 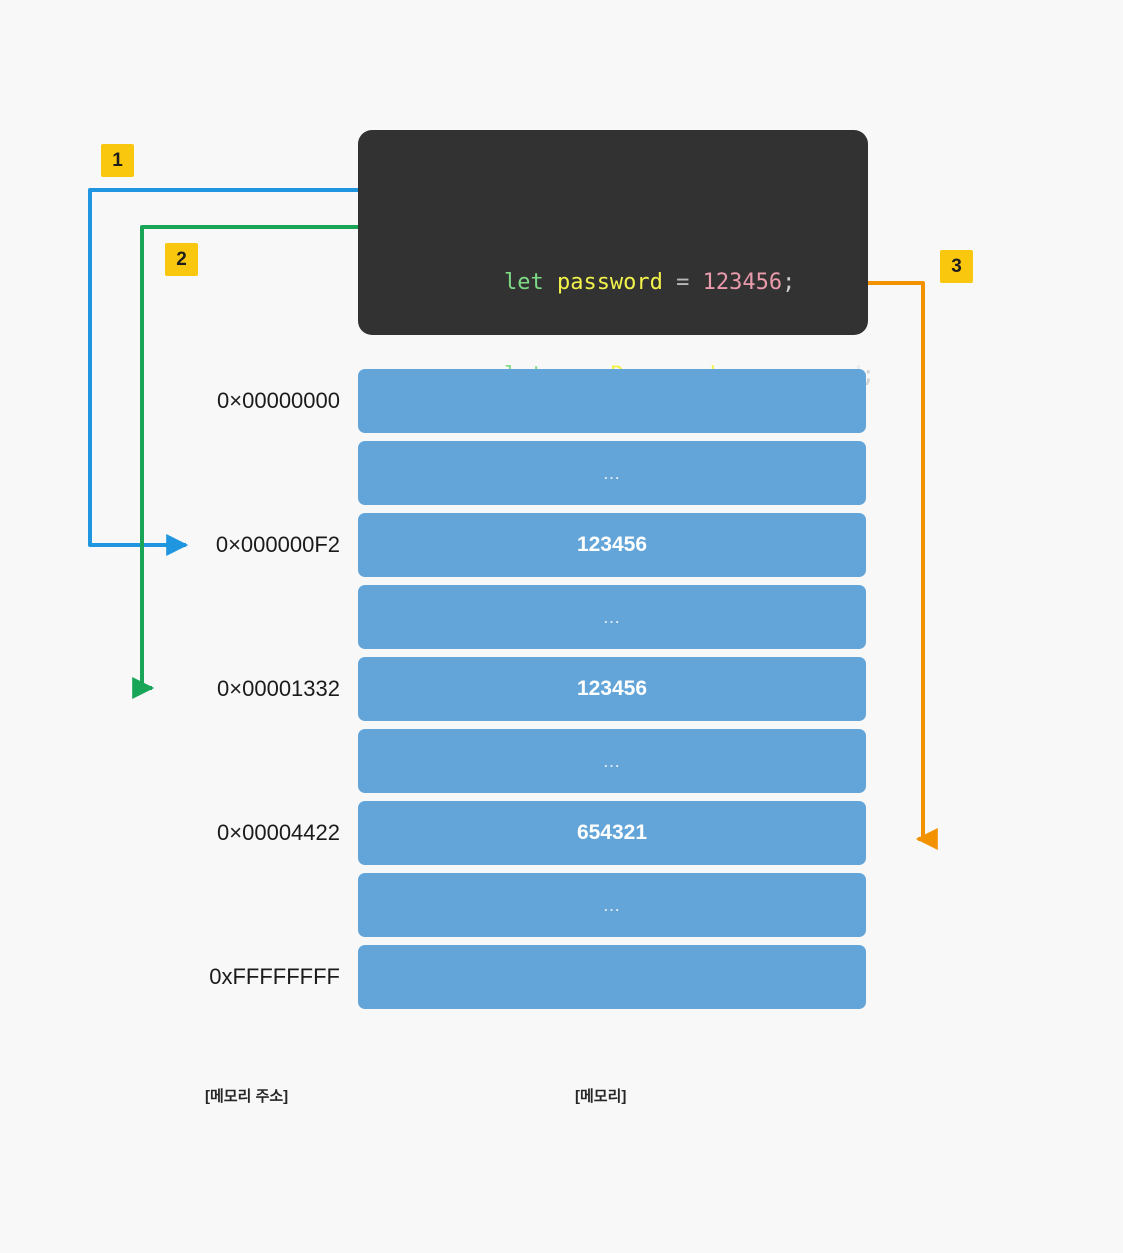 What do you see at coordinates (682, 282) in the screenshot?
I see `code-token-operator: =` at bounding box center [682, 282].